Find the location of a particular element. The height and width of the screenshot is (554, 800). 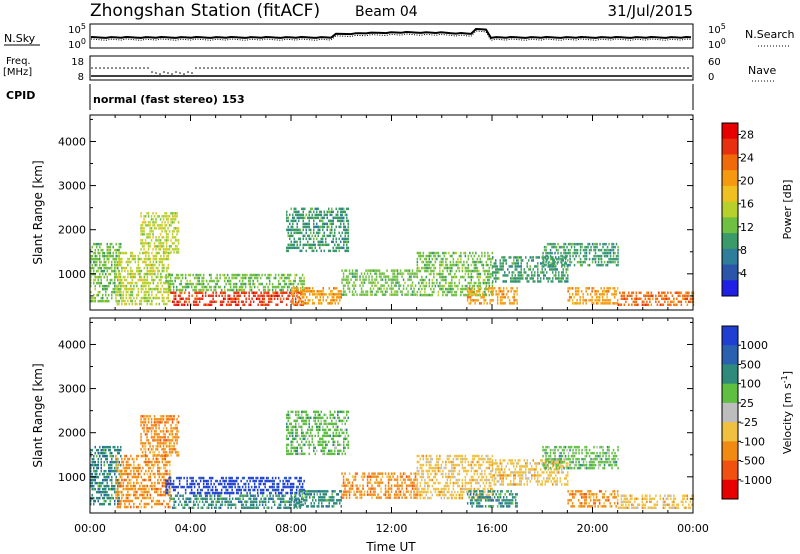

date-label: 31/Jul/2015 is located at coordinates (650, 11).